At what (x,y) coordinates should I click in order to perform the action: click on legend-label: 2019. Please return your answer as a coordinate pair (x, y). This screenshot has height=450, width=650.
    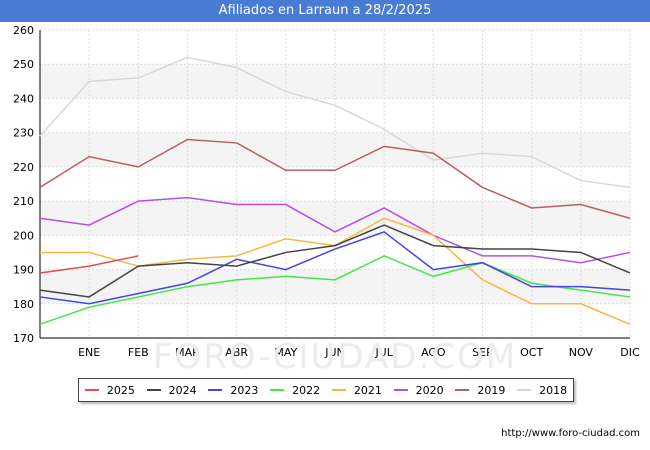
    Looking at the image, I should click on (491, 390).